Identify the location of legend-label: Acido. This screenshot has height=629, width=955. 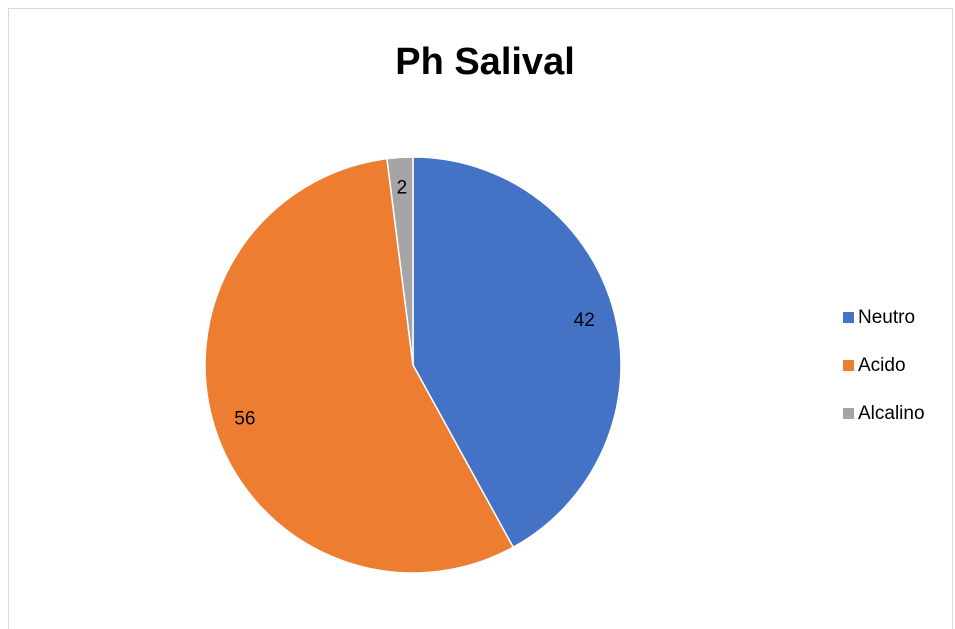
(882, 365).